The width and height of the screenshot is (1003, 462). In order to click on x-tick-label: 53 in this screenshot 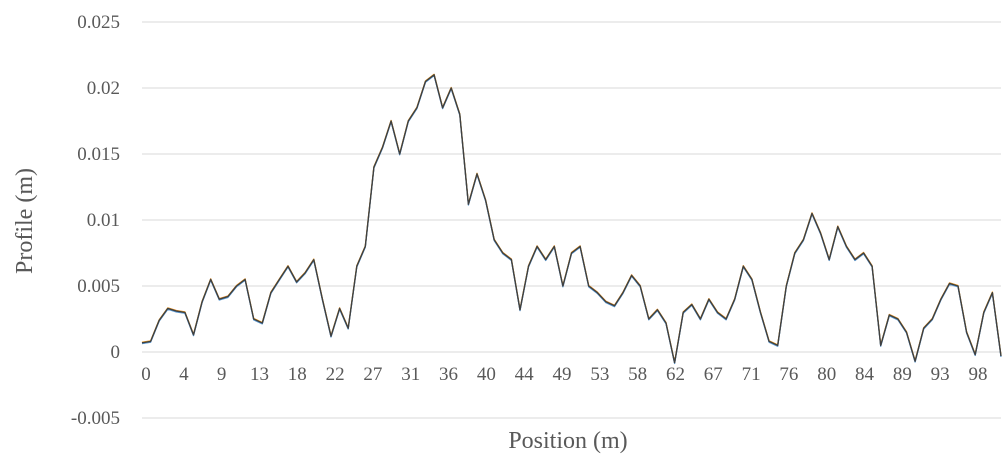, I will do `click(599, 374)`.